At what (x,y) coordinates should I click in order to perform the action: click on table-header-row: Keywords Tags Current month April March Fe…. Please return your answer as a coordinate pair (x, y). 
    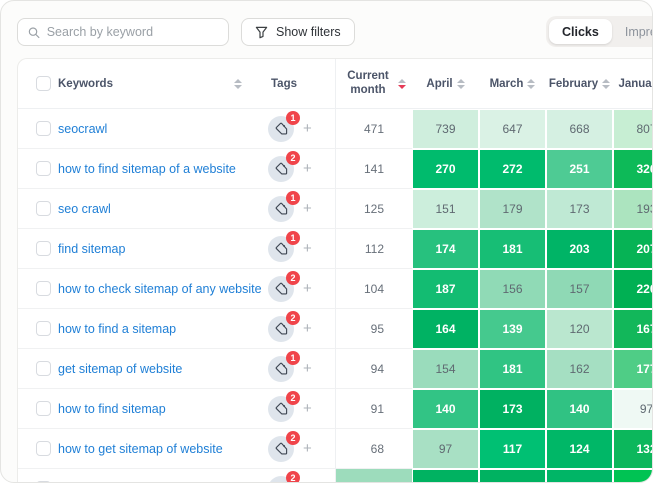
    Looking at the image, I should click on (335, 84).